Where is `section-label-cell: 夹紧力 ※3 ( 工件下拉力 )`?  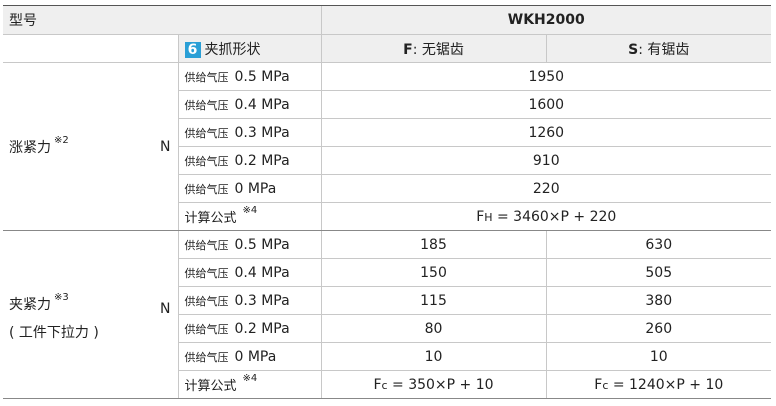 section-label-cell: 夹紧力 ※3 ( 工件下拉力 ) is located at coordinates (78, 314).